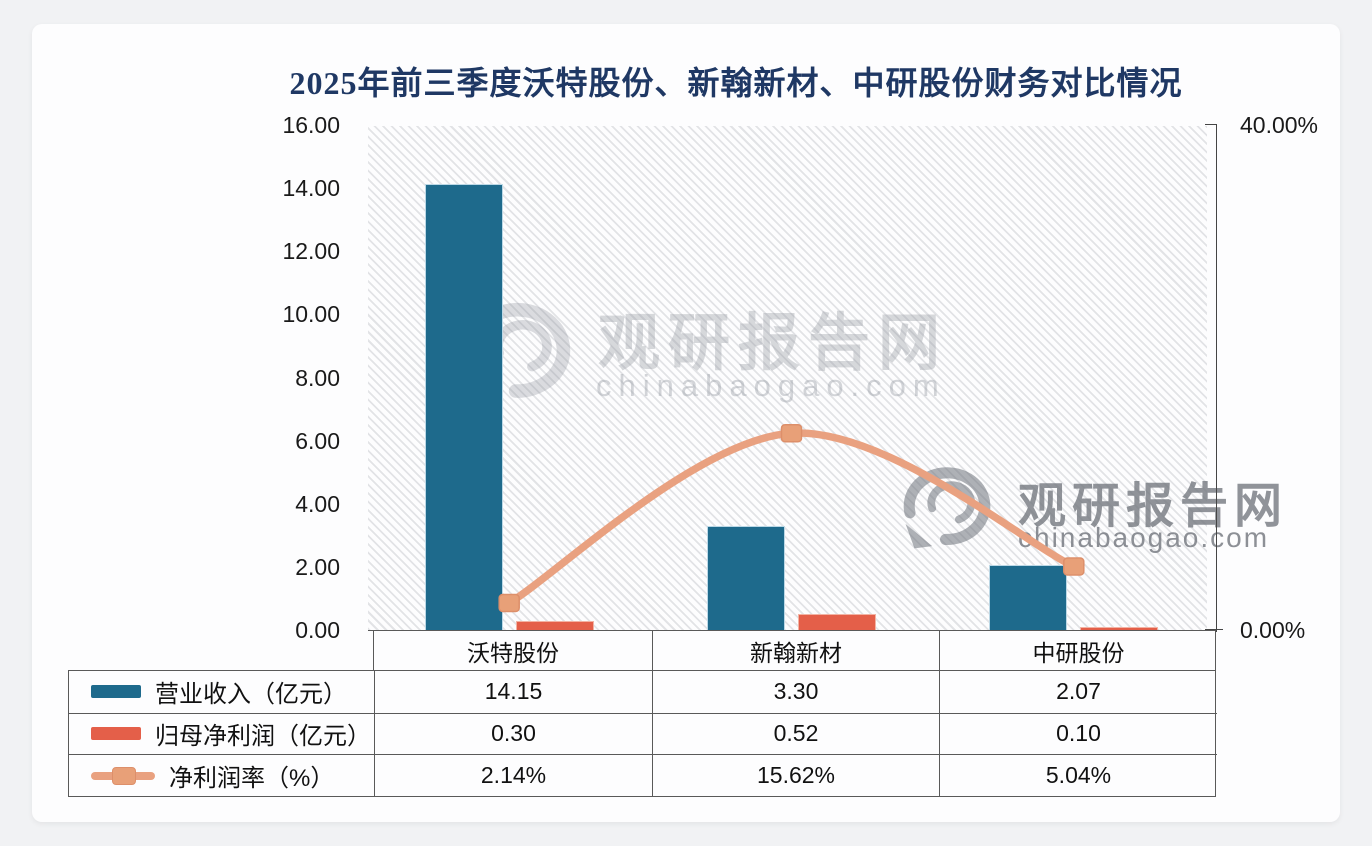 Image resolution: width=1372 pixels, height=846 pixels. I want to click on table-cell: 0.30, so click(513, 733).